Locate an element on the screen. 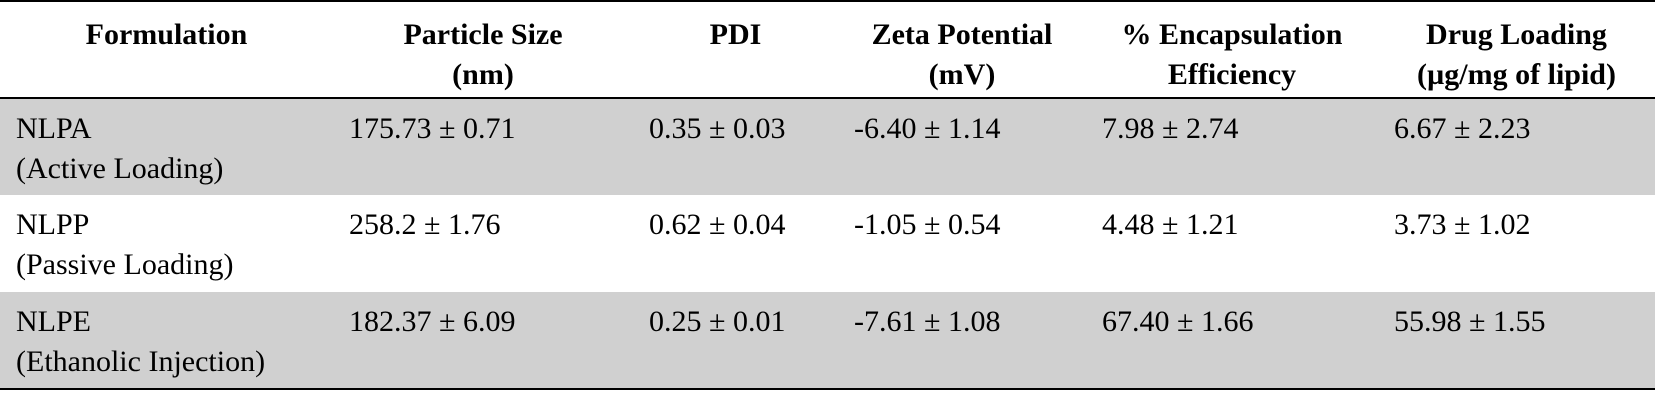  cell-encapsulation-efficiency: 7.98 ± 2.74 is located at coordinates (1232, 146).